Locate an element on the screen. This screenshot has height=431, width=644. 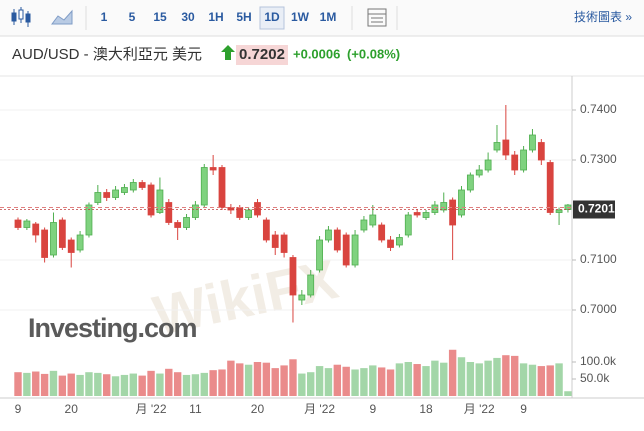
interval-button: 1 is located at coordinates (104, 17).